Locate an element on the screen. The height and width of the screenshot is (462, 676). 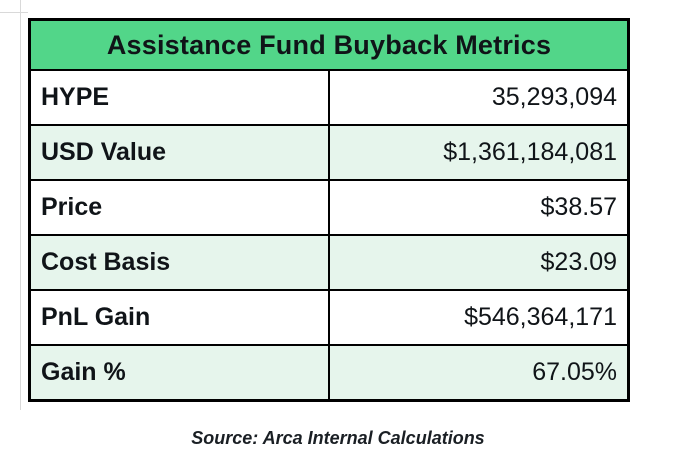
source-caption: Source: Arca Internal Calculations is located at coordinates (338, 438).